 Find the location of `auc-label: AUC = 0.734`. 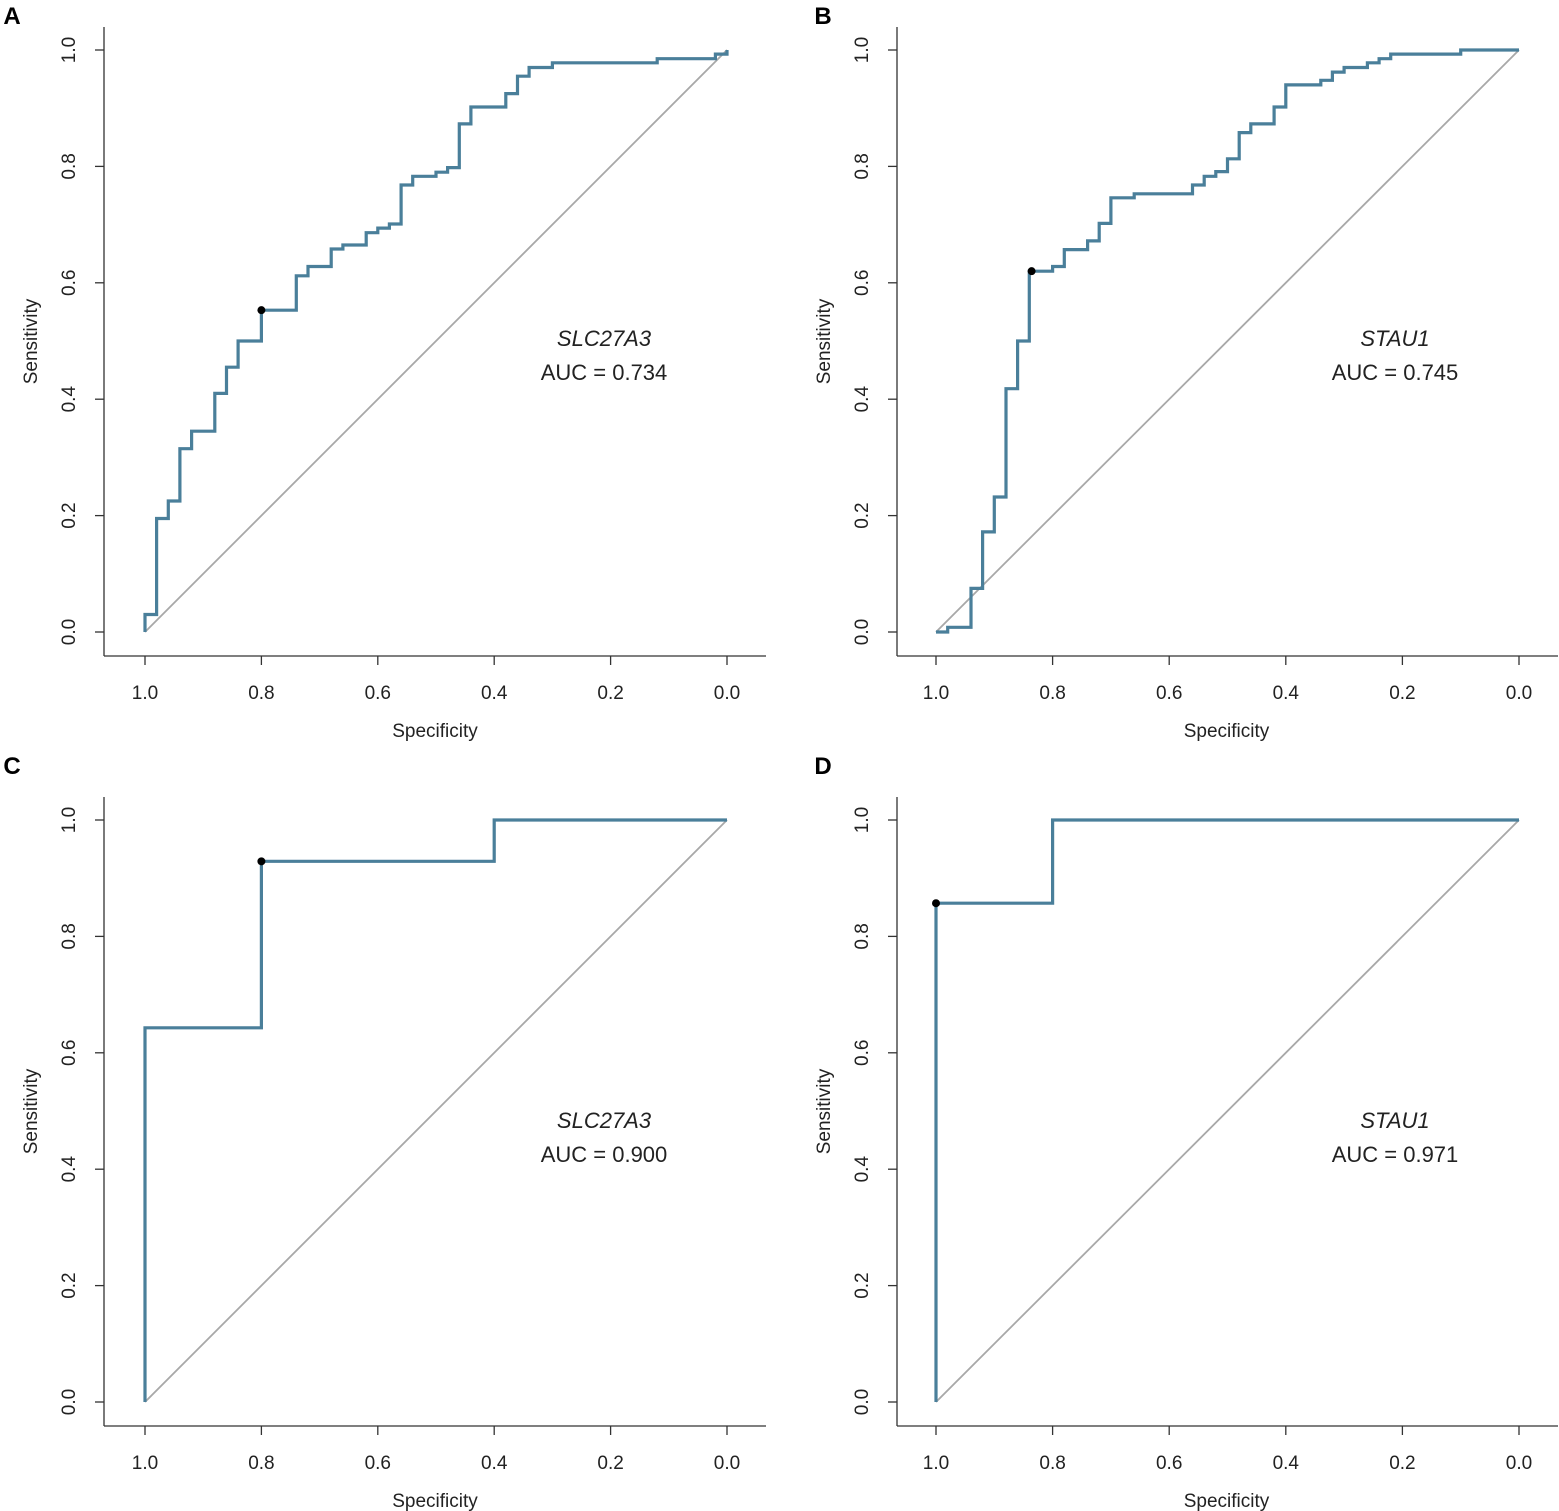

auc-label: AUC = 0.734 is located at coordinates (604, 372).